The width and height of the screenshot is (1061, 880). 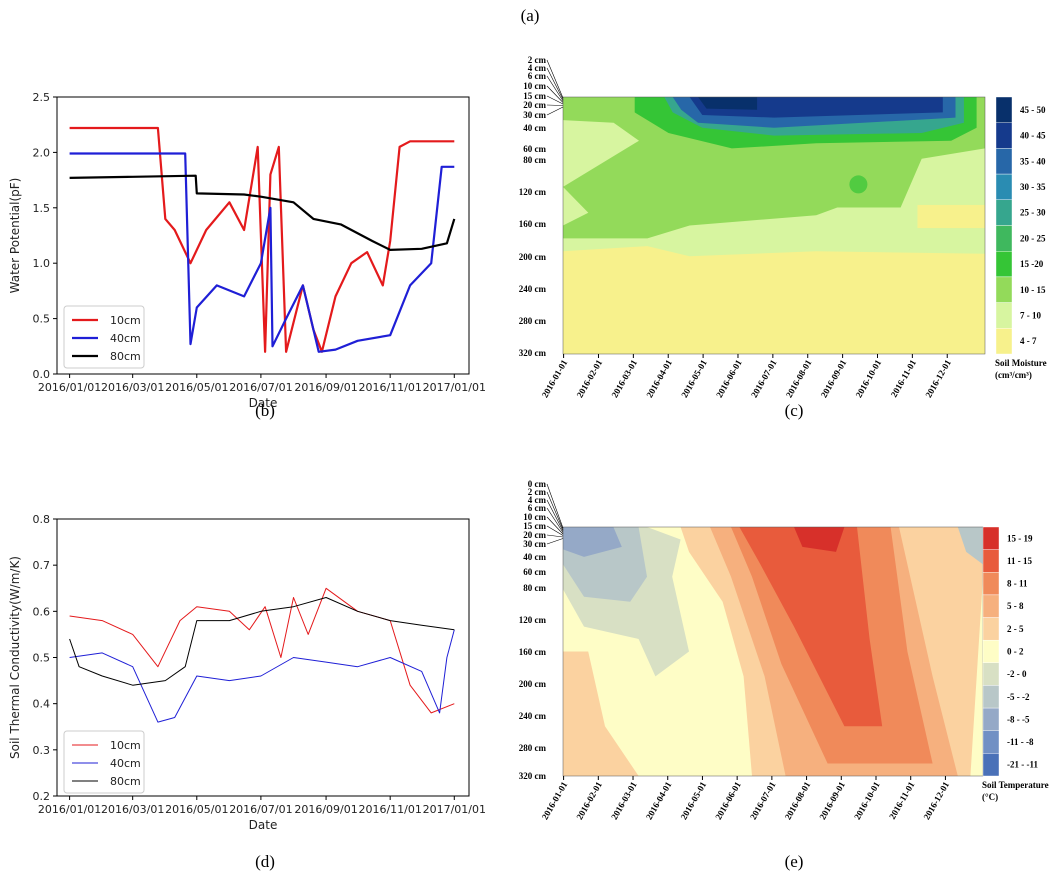 What do you see at coordinates (533, 716) in the screenshot?
I see `depth-label: 240 cm` at bounding box center [533, 716].